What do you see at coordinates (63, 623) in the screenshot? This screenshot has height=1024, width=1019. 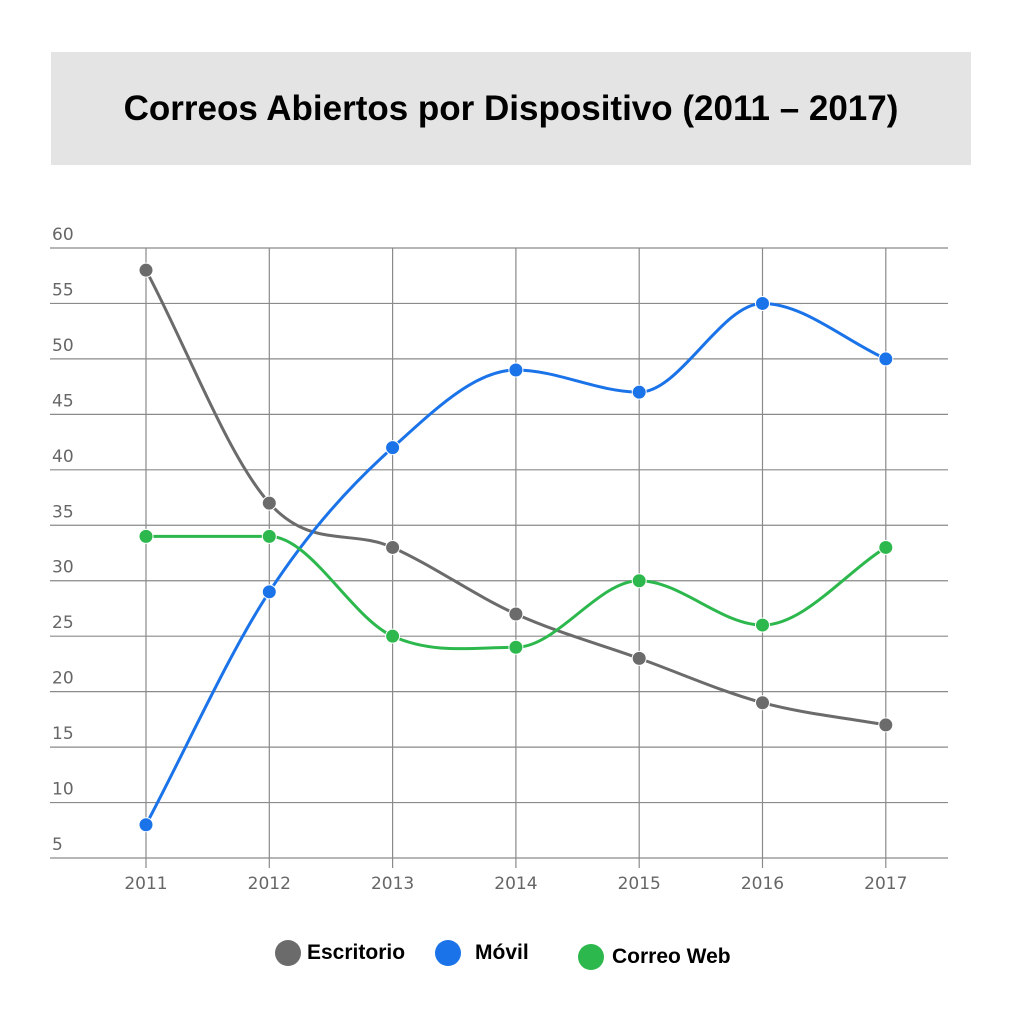 I see `y-tick-label: 25` at bounding box center [63, 623].